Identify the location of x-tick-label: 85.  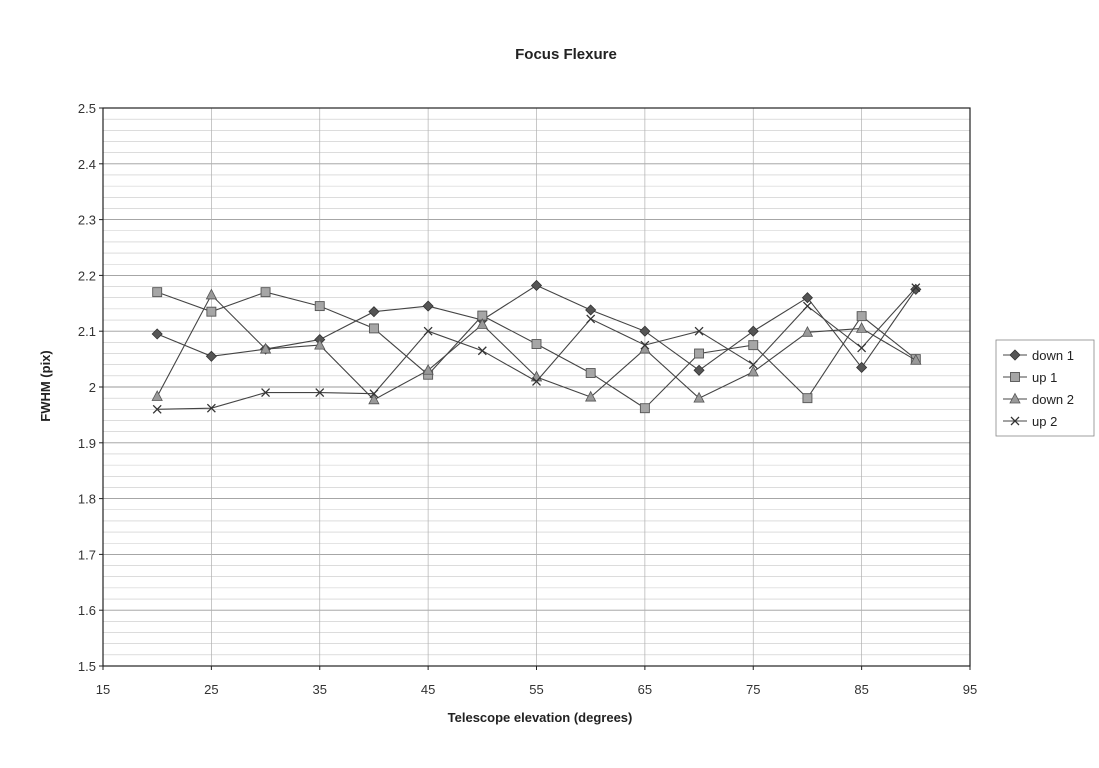
(861, 689).